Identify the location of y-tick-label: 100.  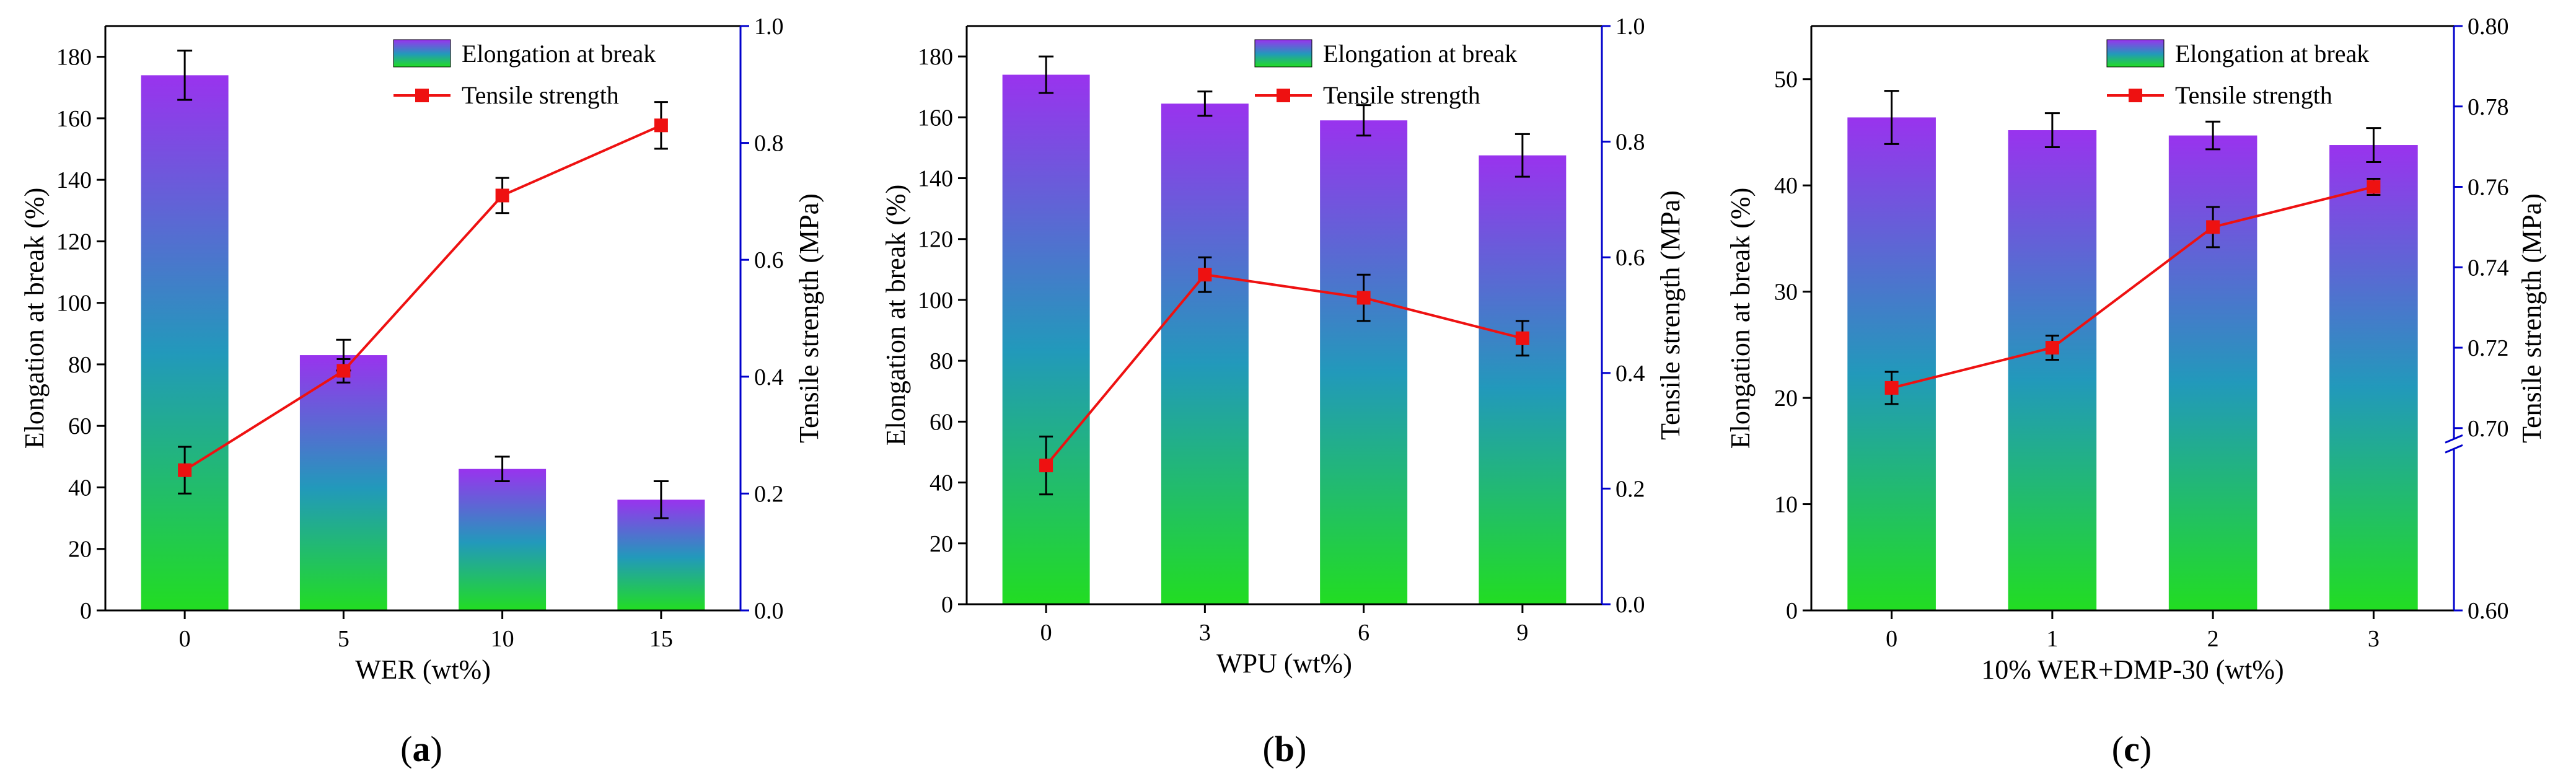
(936, 301).